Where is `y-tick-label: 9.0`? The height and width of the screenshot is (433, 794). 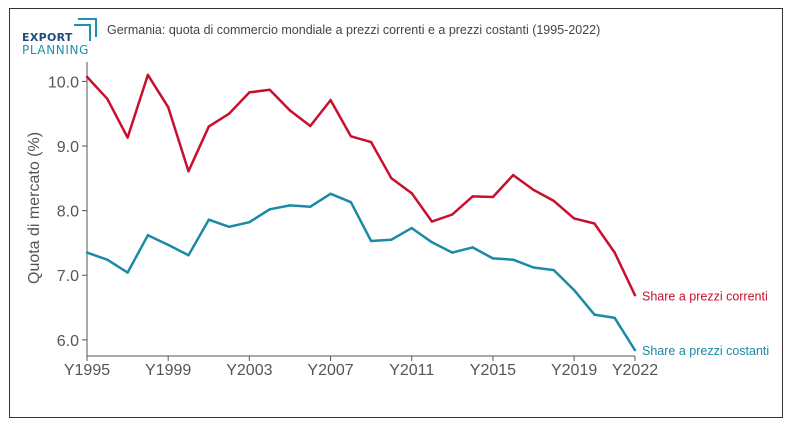 y-tick-label: 9.0 is located at coordinates (68, 147).